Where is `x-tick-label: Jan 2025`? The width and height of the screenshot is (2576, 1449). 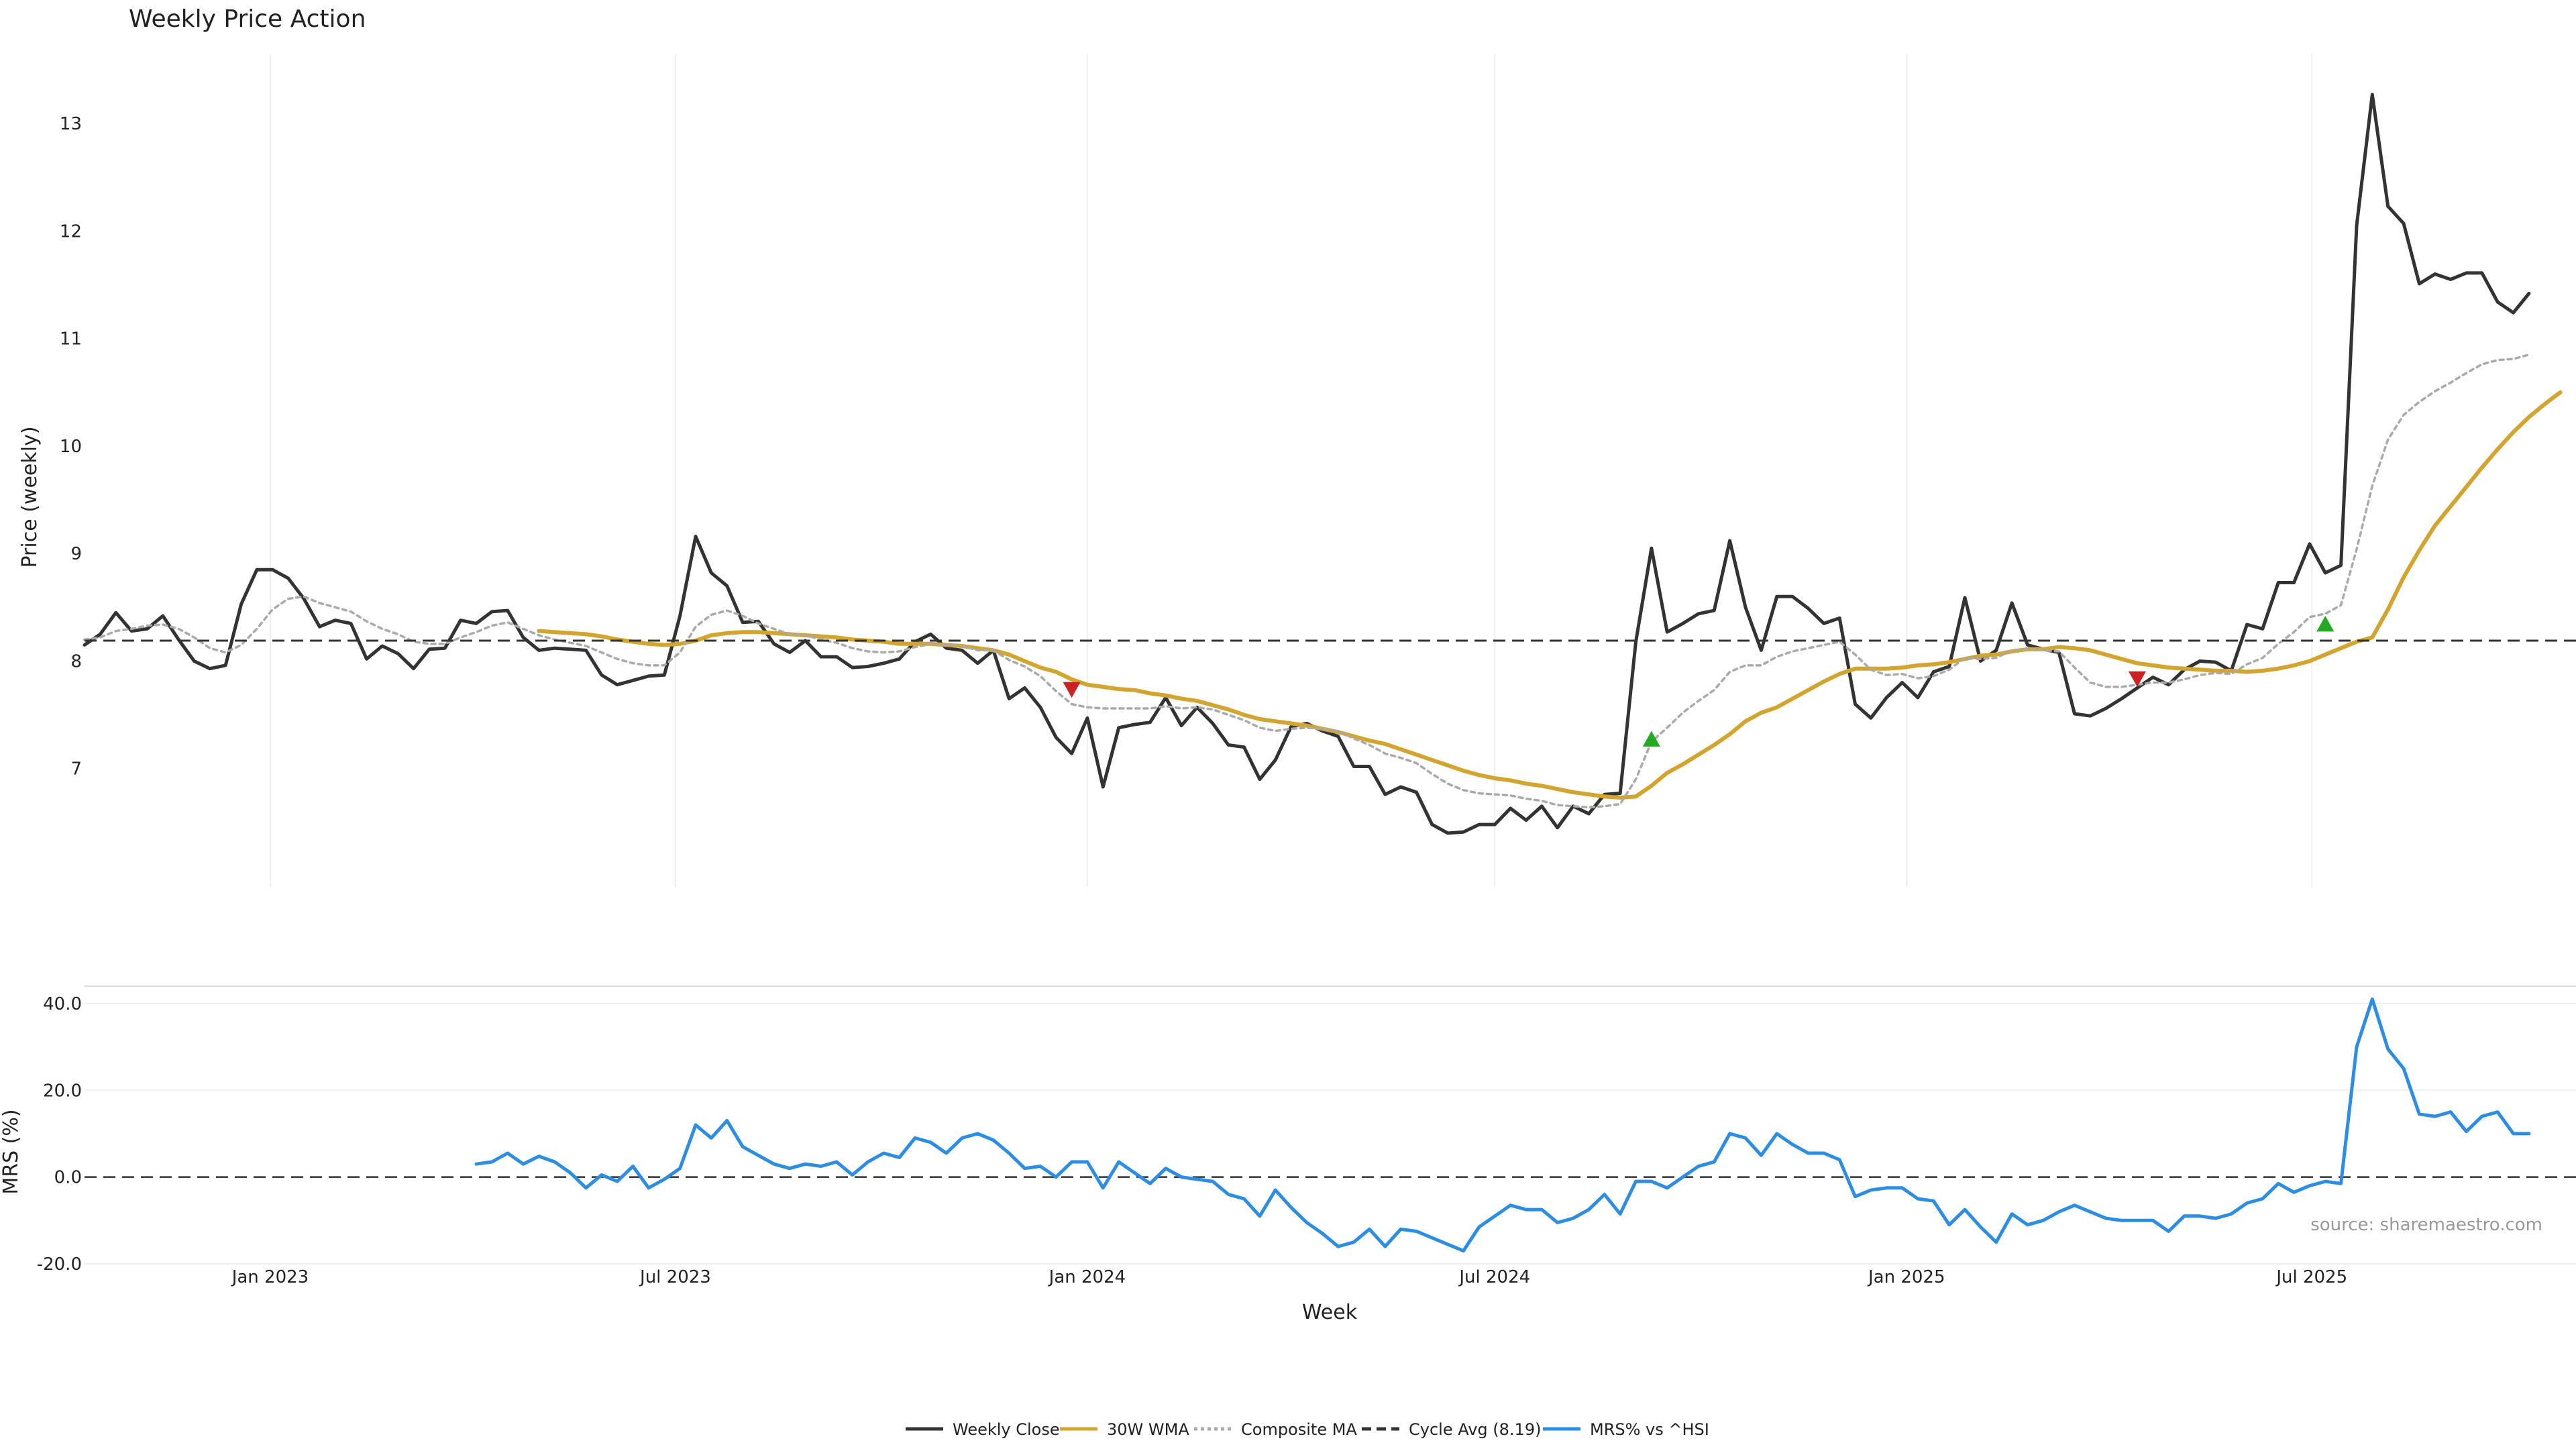
x-tick-label: Jan 2025 is located at coordinates (1906, 1277).